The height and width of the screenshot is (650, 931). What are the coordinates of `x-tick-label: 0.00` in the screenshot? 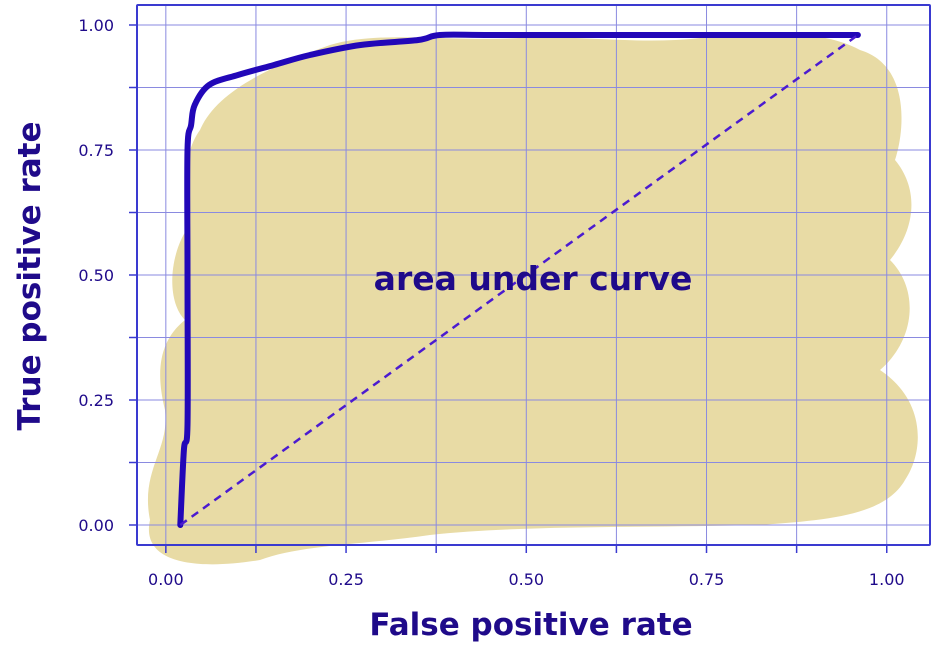 It's located at (166, 579).